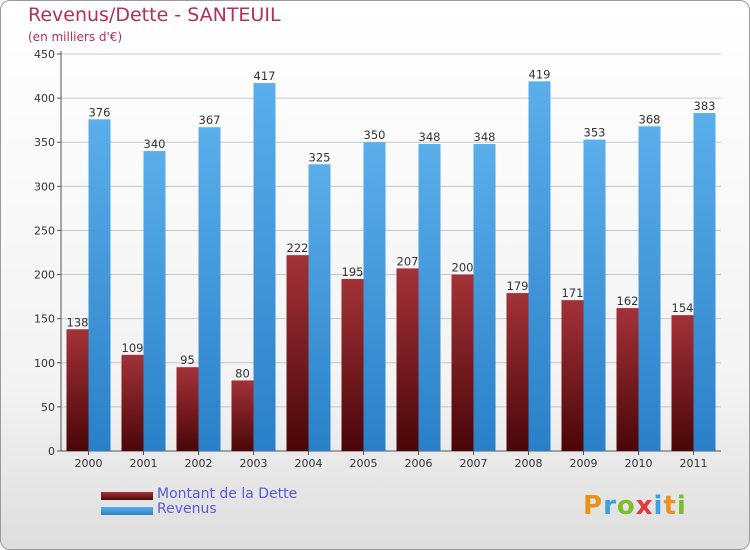 The width and height of the screenshot is (750, 550). What do you see at coordinates (610, 506) in the screenshot?
I see `logo-letter: r` at bounding box center [610, 506].